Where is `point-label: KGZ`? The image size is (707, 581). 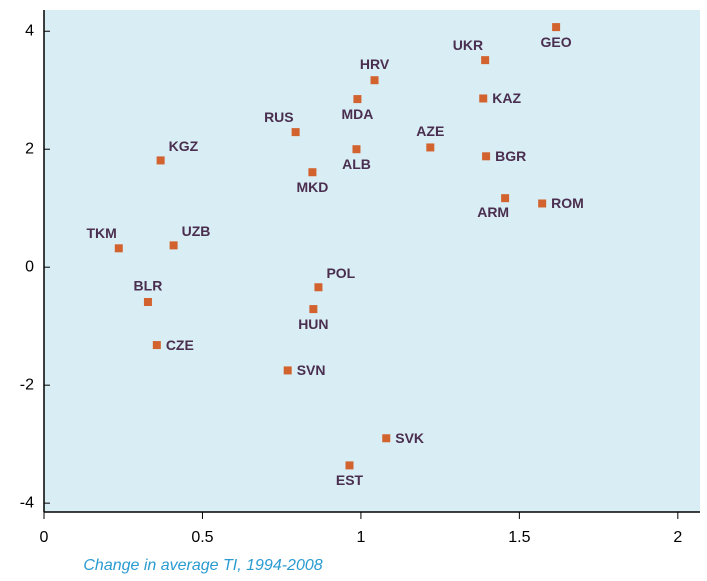 point-label: KGZ is located at coordinates (184, 146).